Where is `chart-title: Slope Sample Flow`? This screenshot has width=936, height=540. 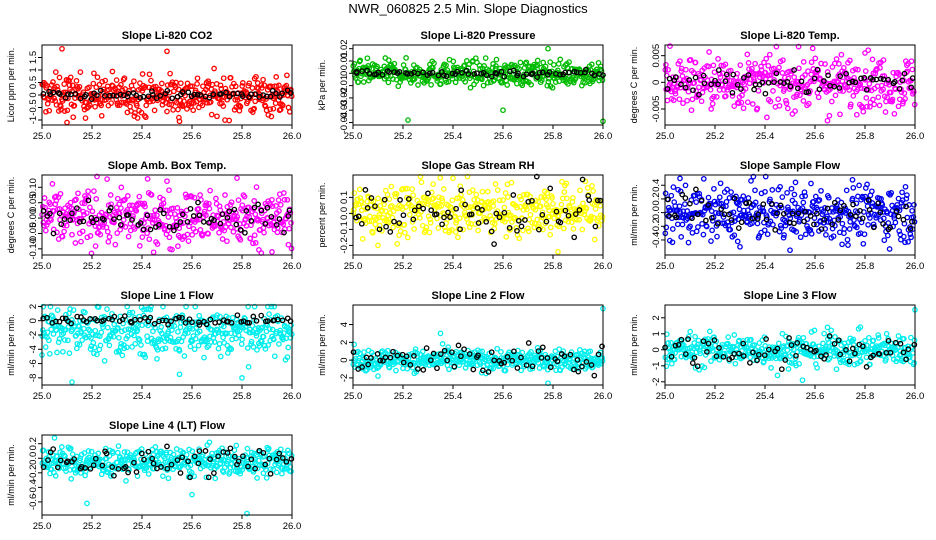 chart-title: Slope Sample Flow is located at coordinates (790, 166).